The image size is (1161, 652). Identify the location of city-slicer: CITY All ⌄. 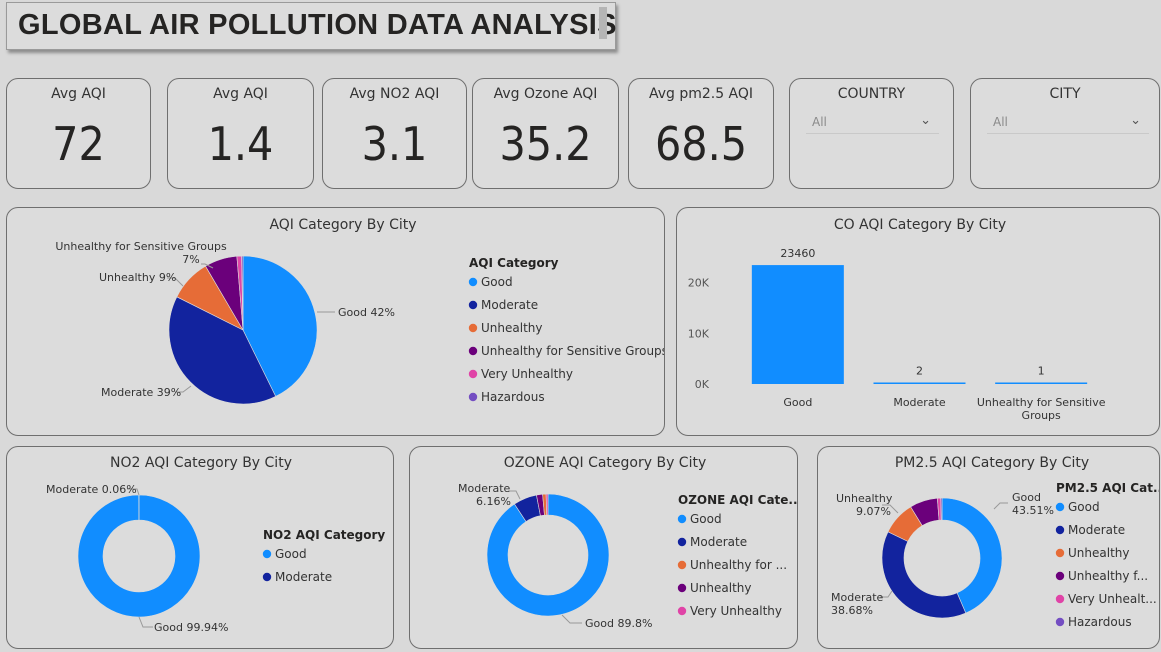
(1065, 133).